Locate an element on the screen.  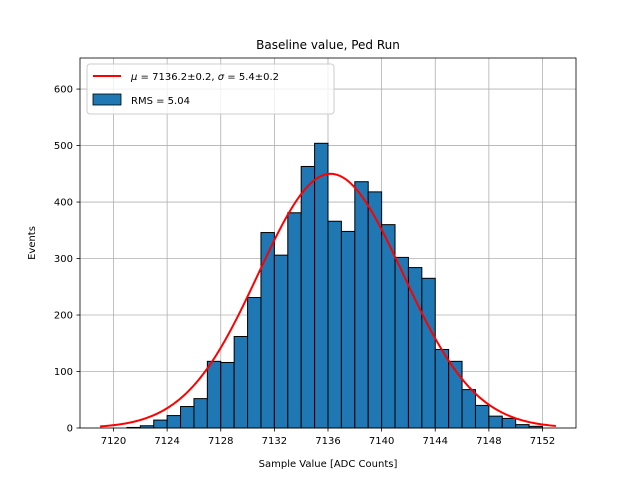
y-tick-label: 500 is located at coordinates (63, 146).